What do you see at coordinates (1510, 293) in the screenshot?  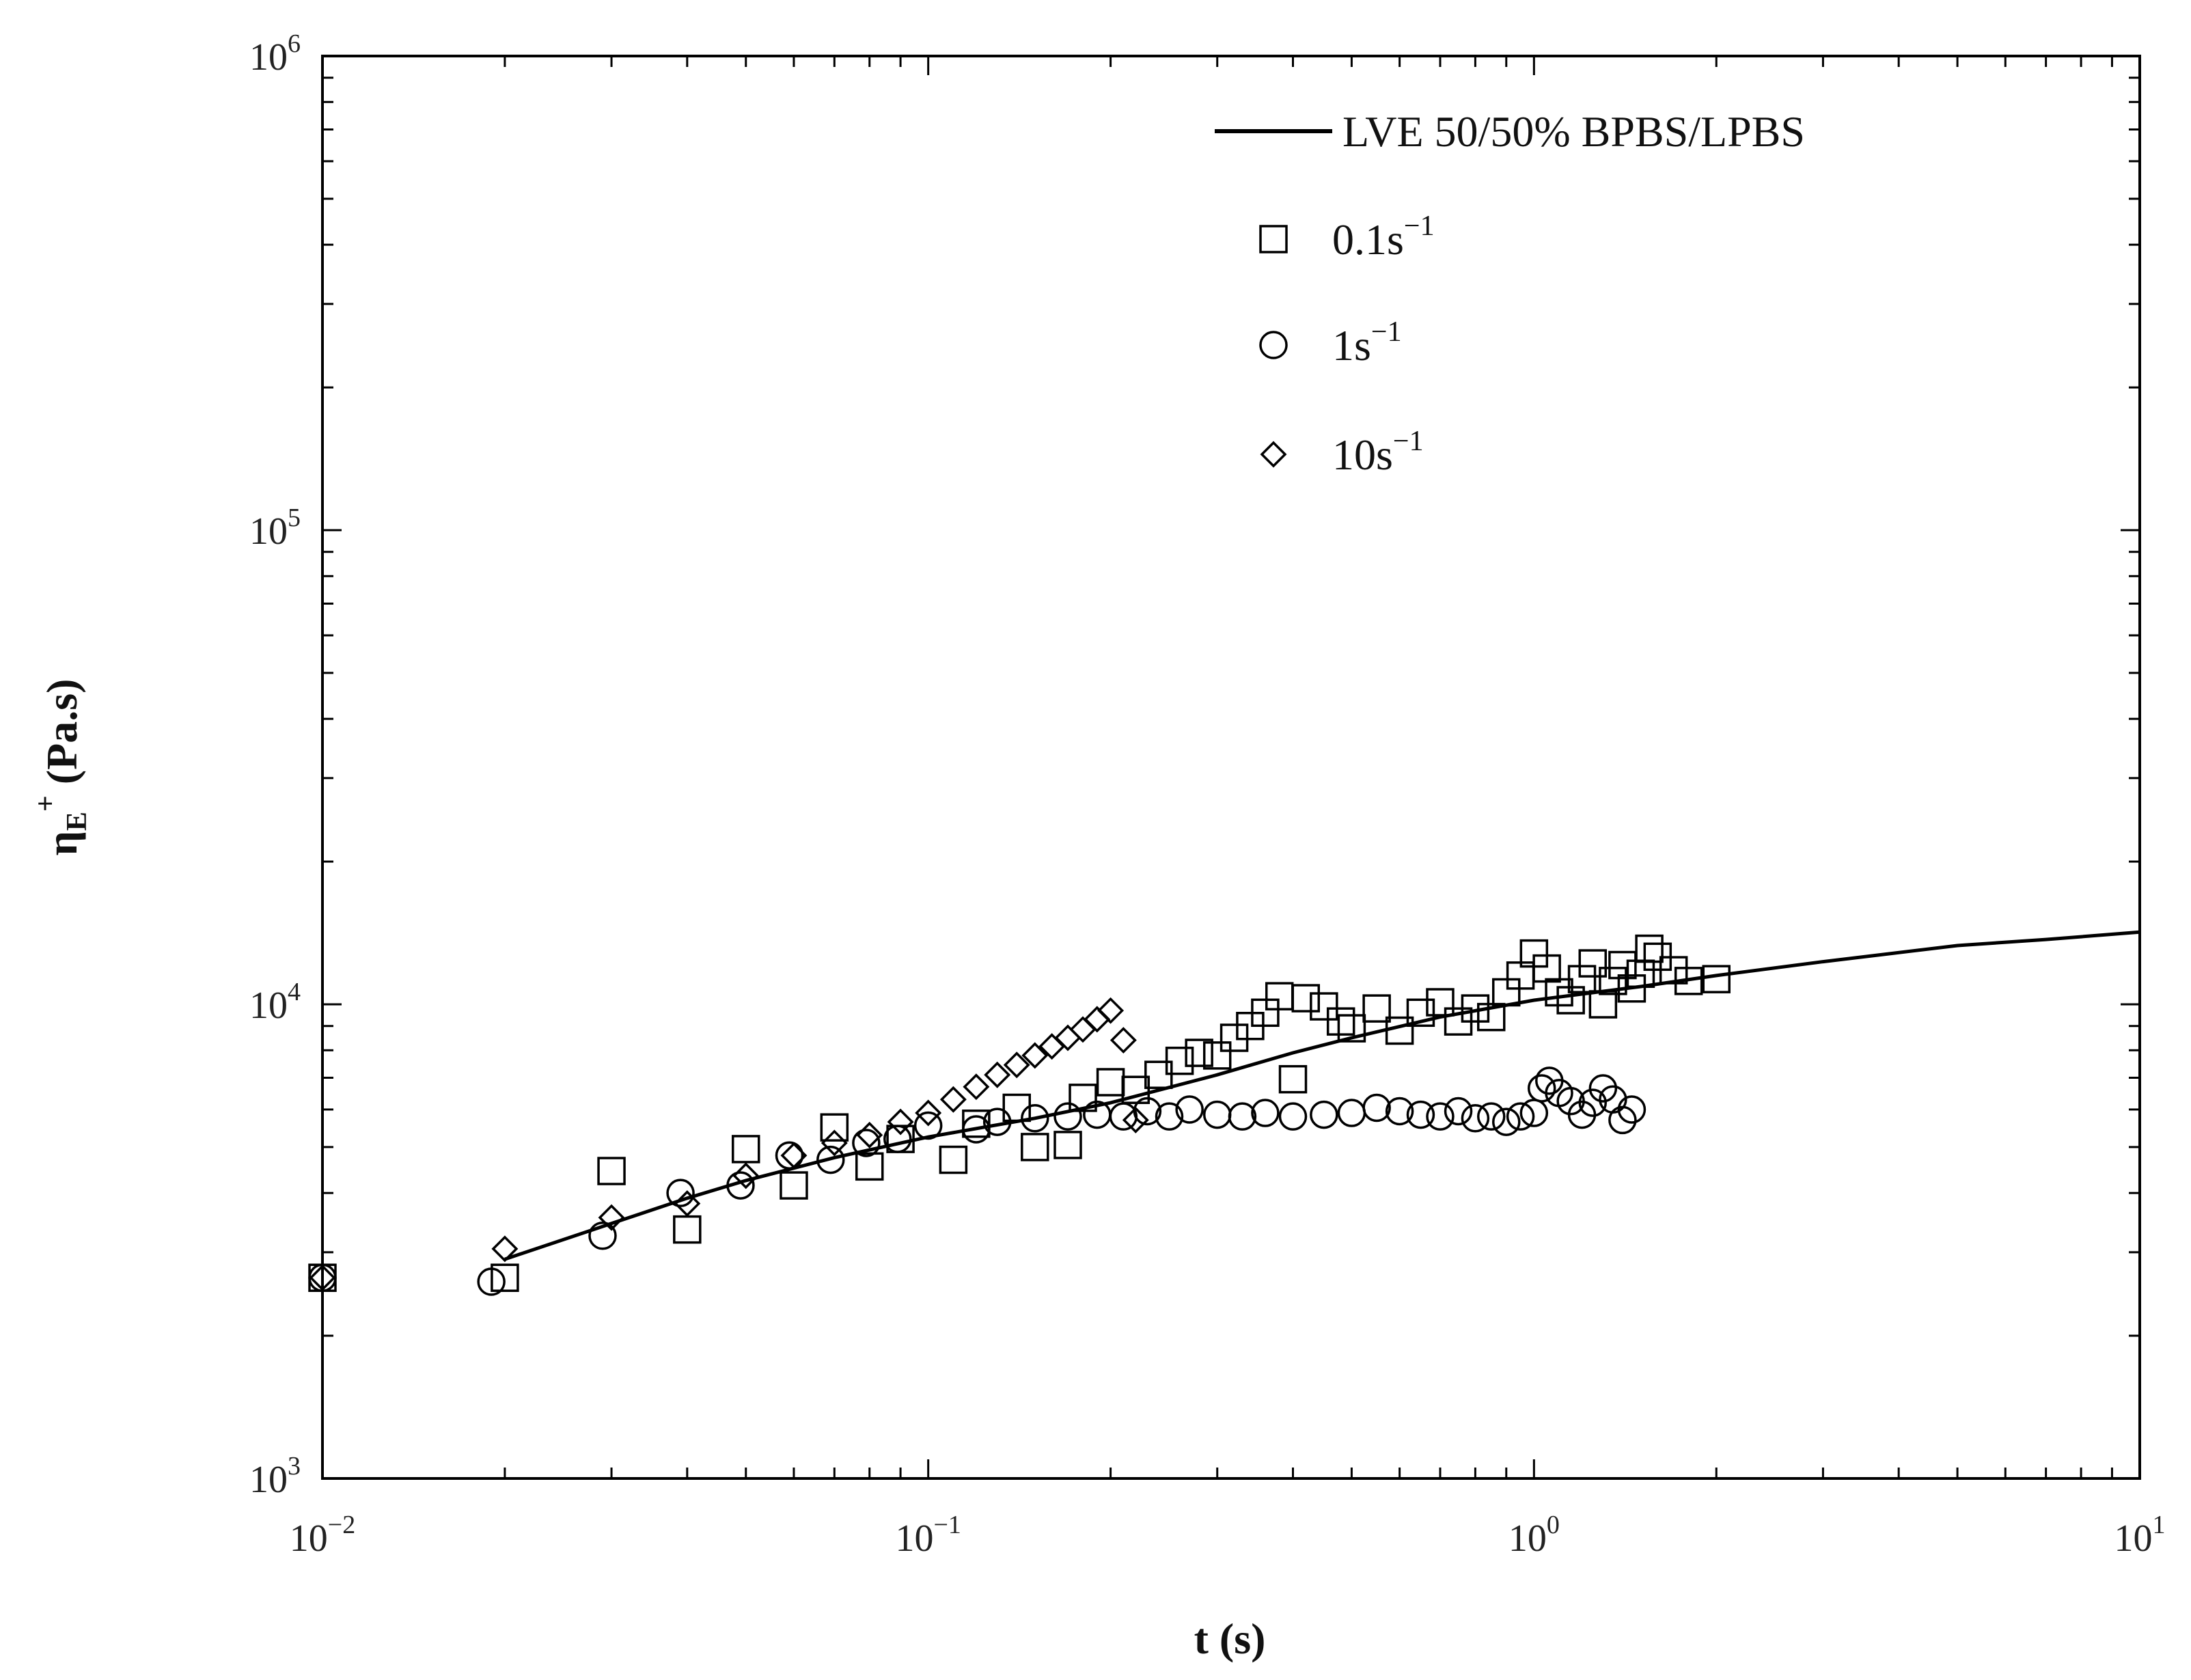 I see `legend: LVE 50/50% BPBS/LPBS 0.1s−1 1s−1 10s−1` at bounding box center [1510, 293].